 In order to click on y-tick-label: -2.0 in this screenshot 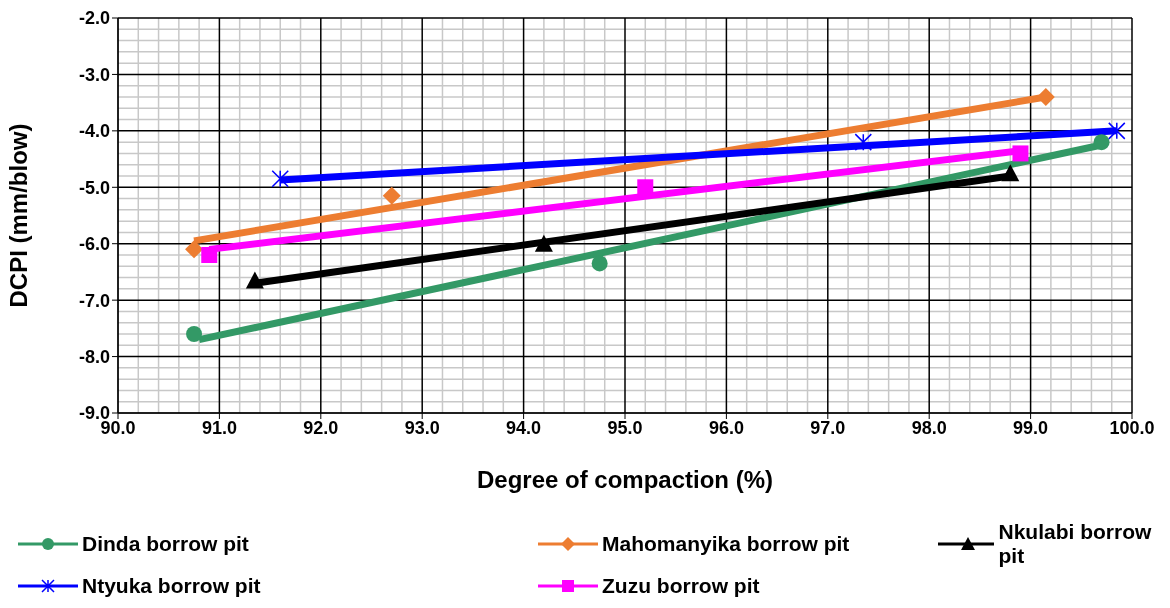, I will do `click(94, 18)`.